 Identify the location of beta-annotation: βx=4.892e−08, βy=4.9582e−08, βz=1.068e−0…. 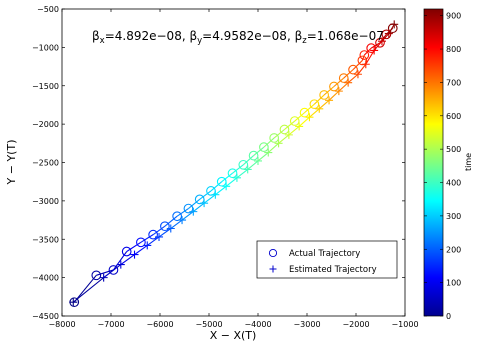
(238, 37).